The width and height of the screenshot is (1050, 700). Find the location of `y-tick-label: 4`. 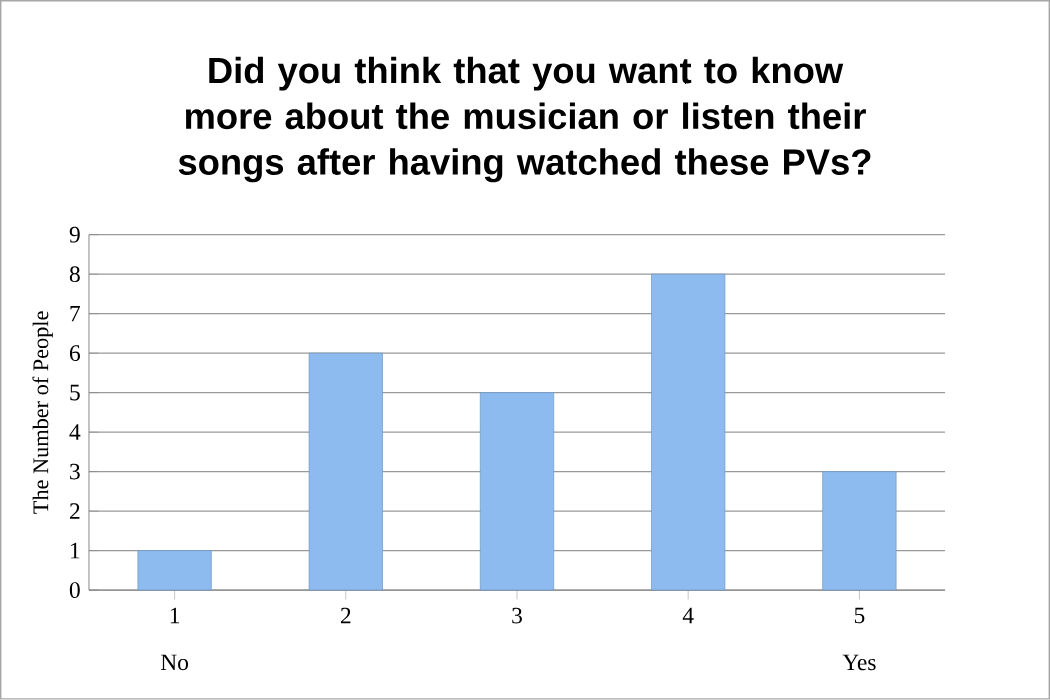

y-tick-label: 4 is located at coordinates (75, 432).